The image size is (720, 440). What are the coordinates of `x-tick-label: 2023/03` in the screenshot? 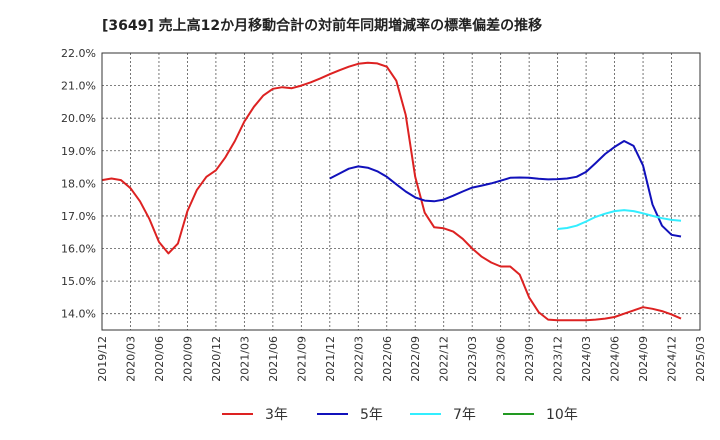 It's located at (472, 359).